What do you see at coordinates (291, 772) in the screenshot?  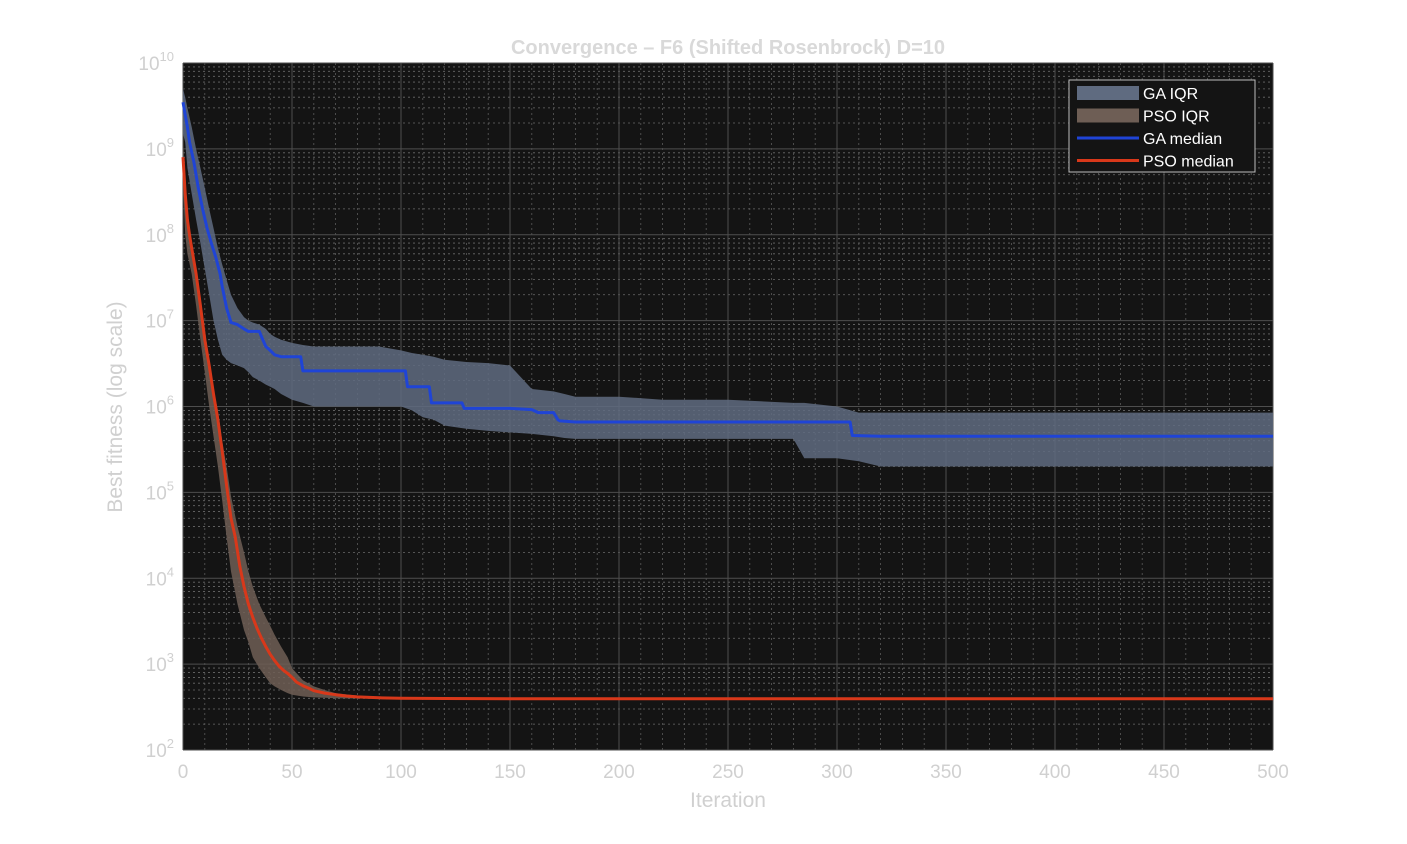 I see `x-tick-label: 50` at bounding box center [291, 772].